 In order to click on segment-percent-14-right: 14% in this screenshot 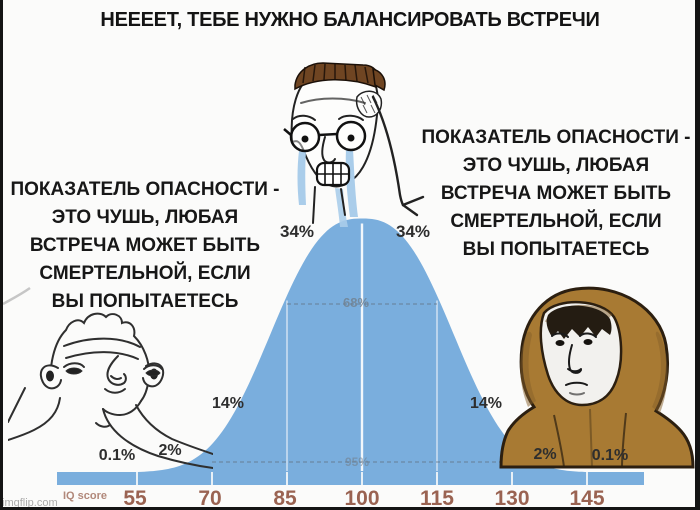, I will do `click(486, 403)`.